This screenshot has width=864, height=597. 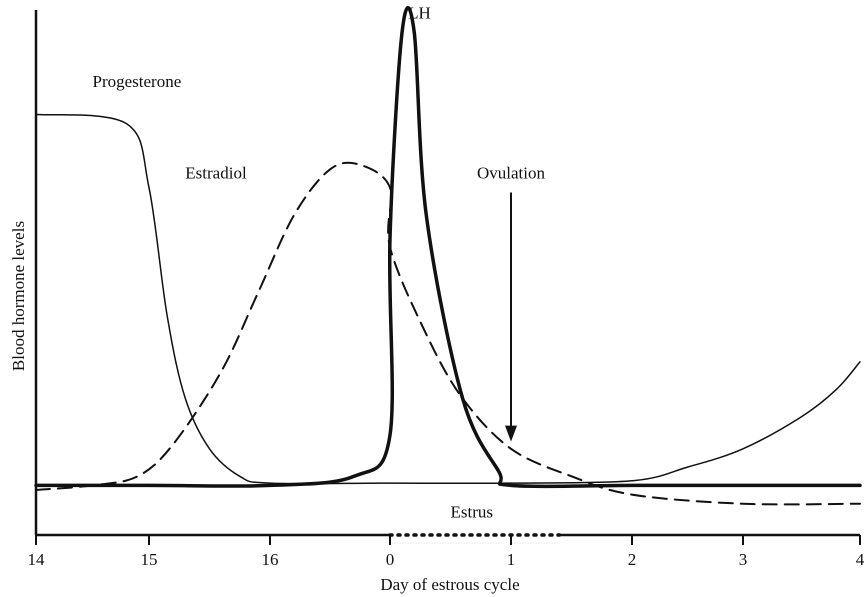 I want to click on annotation-lh: LH, so click(x=419, y=12).